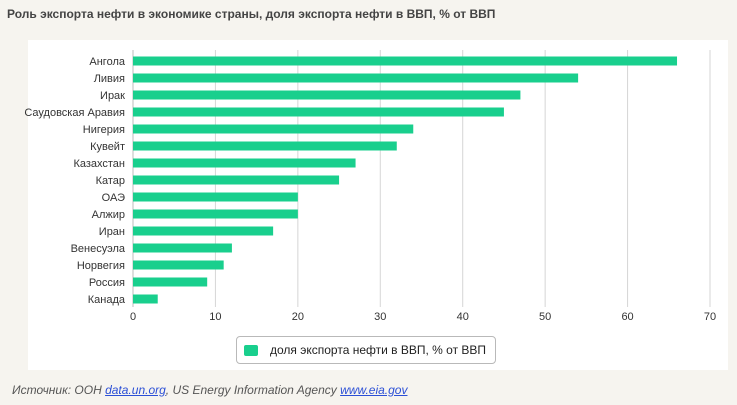 This screenshot has height=405, width=737. Describe the element at coordinates (98, 249) in the screenshot. I see `y-category-label: Венесуэла` at that location.